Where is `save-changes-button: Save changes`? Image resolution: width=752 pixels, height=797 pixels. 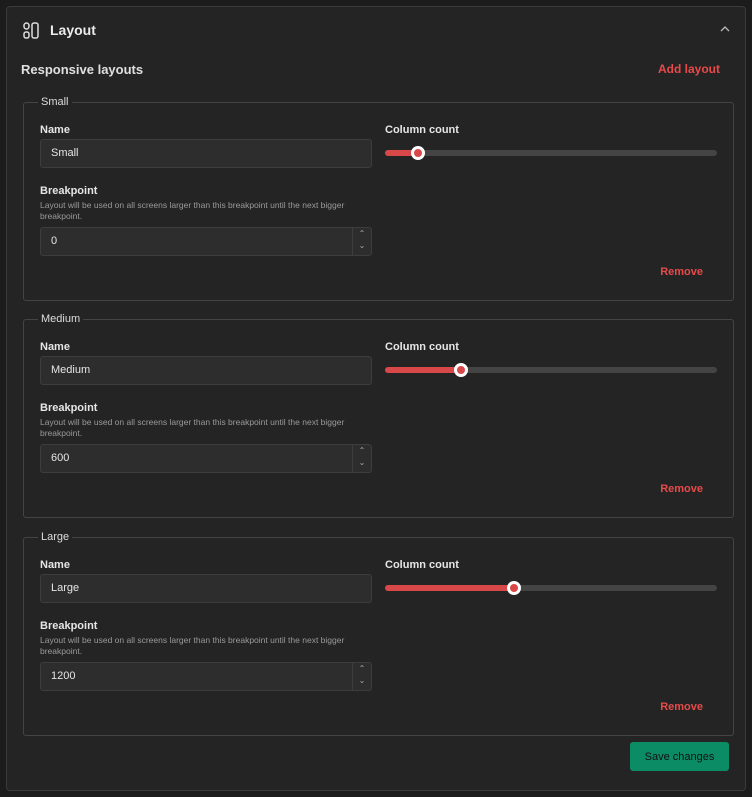 save-changes-button: Save changes is located at coordinates (679, 756).